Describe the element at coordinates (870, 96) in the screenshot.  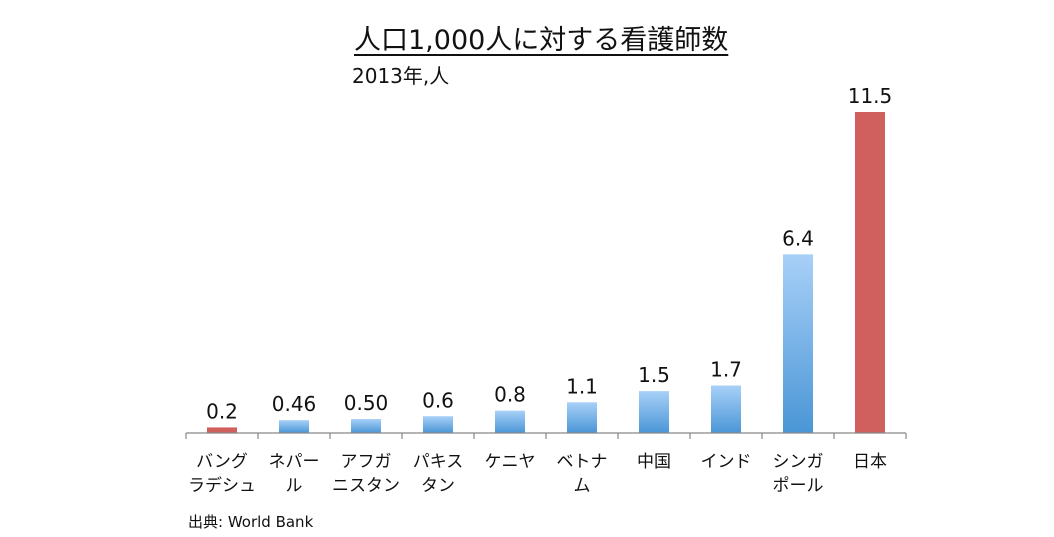
I see `data-label: 11.5` at that location.